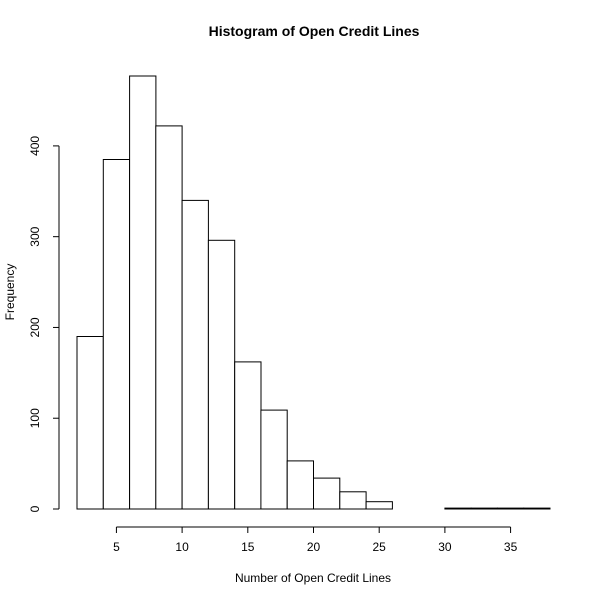  Describe the element at coordinates (380, 547) in the screenshot. I see `x-tick-label: 25` at that location.